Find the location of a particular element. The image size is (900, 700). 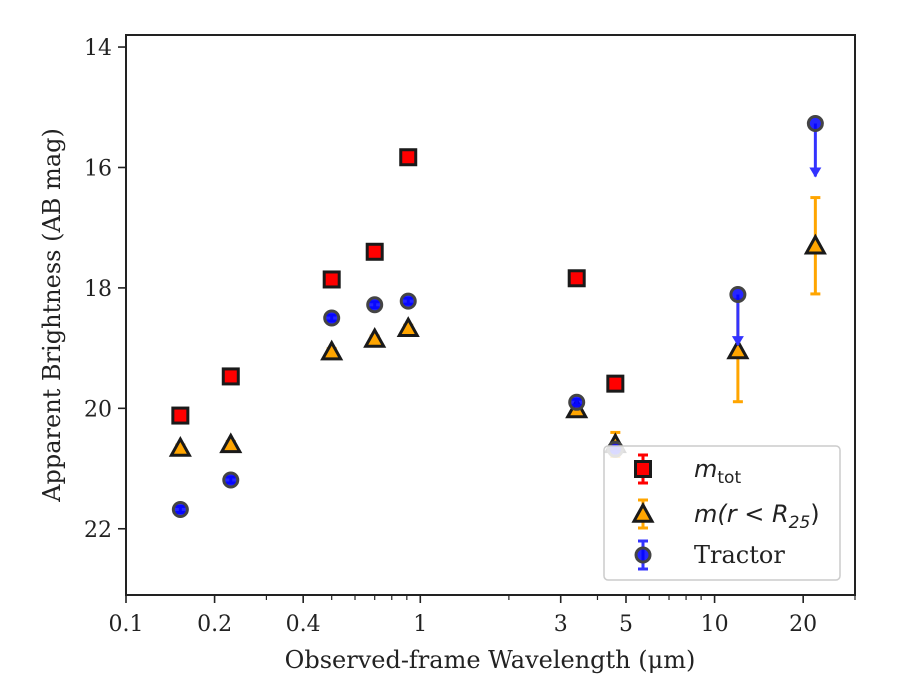

y-tick-label: 14 is located at coordinates (98, 48).